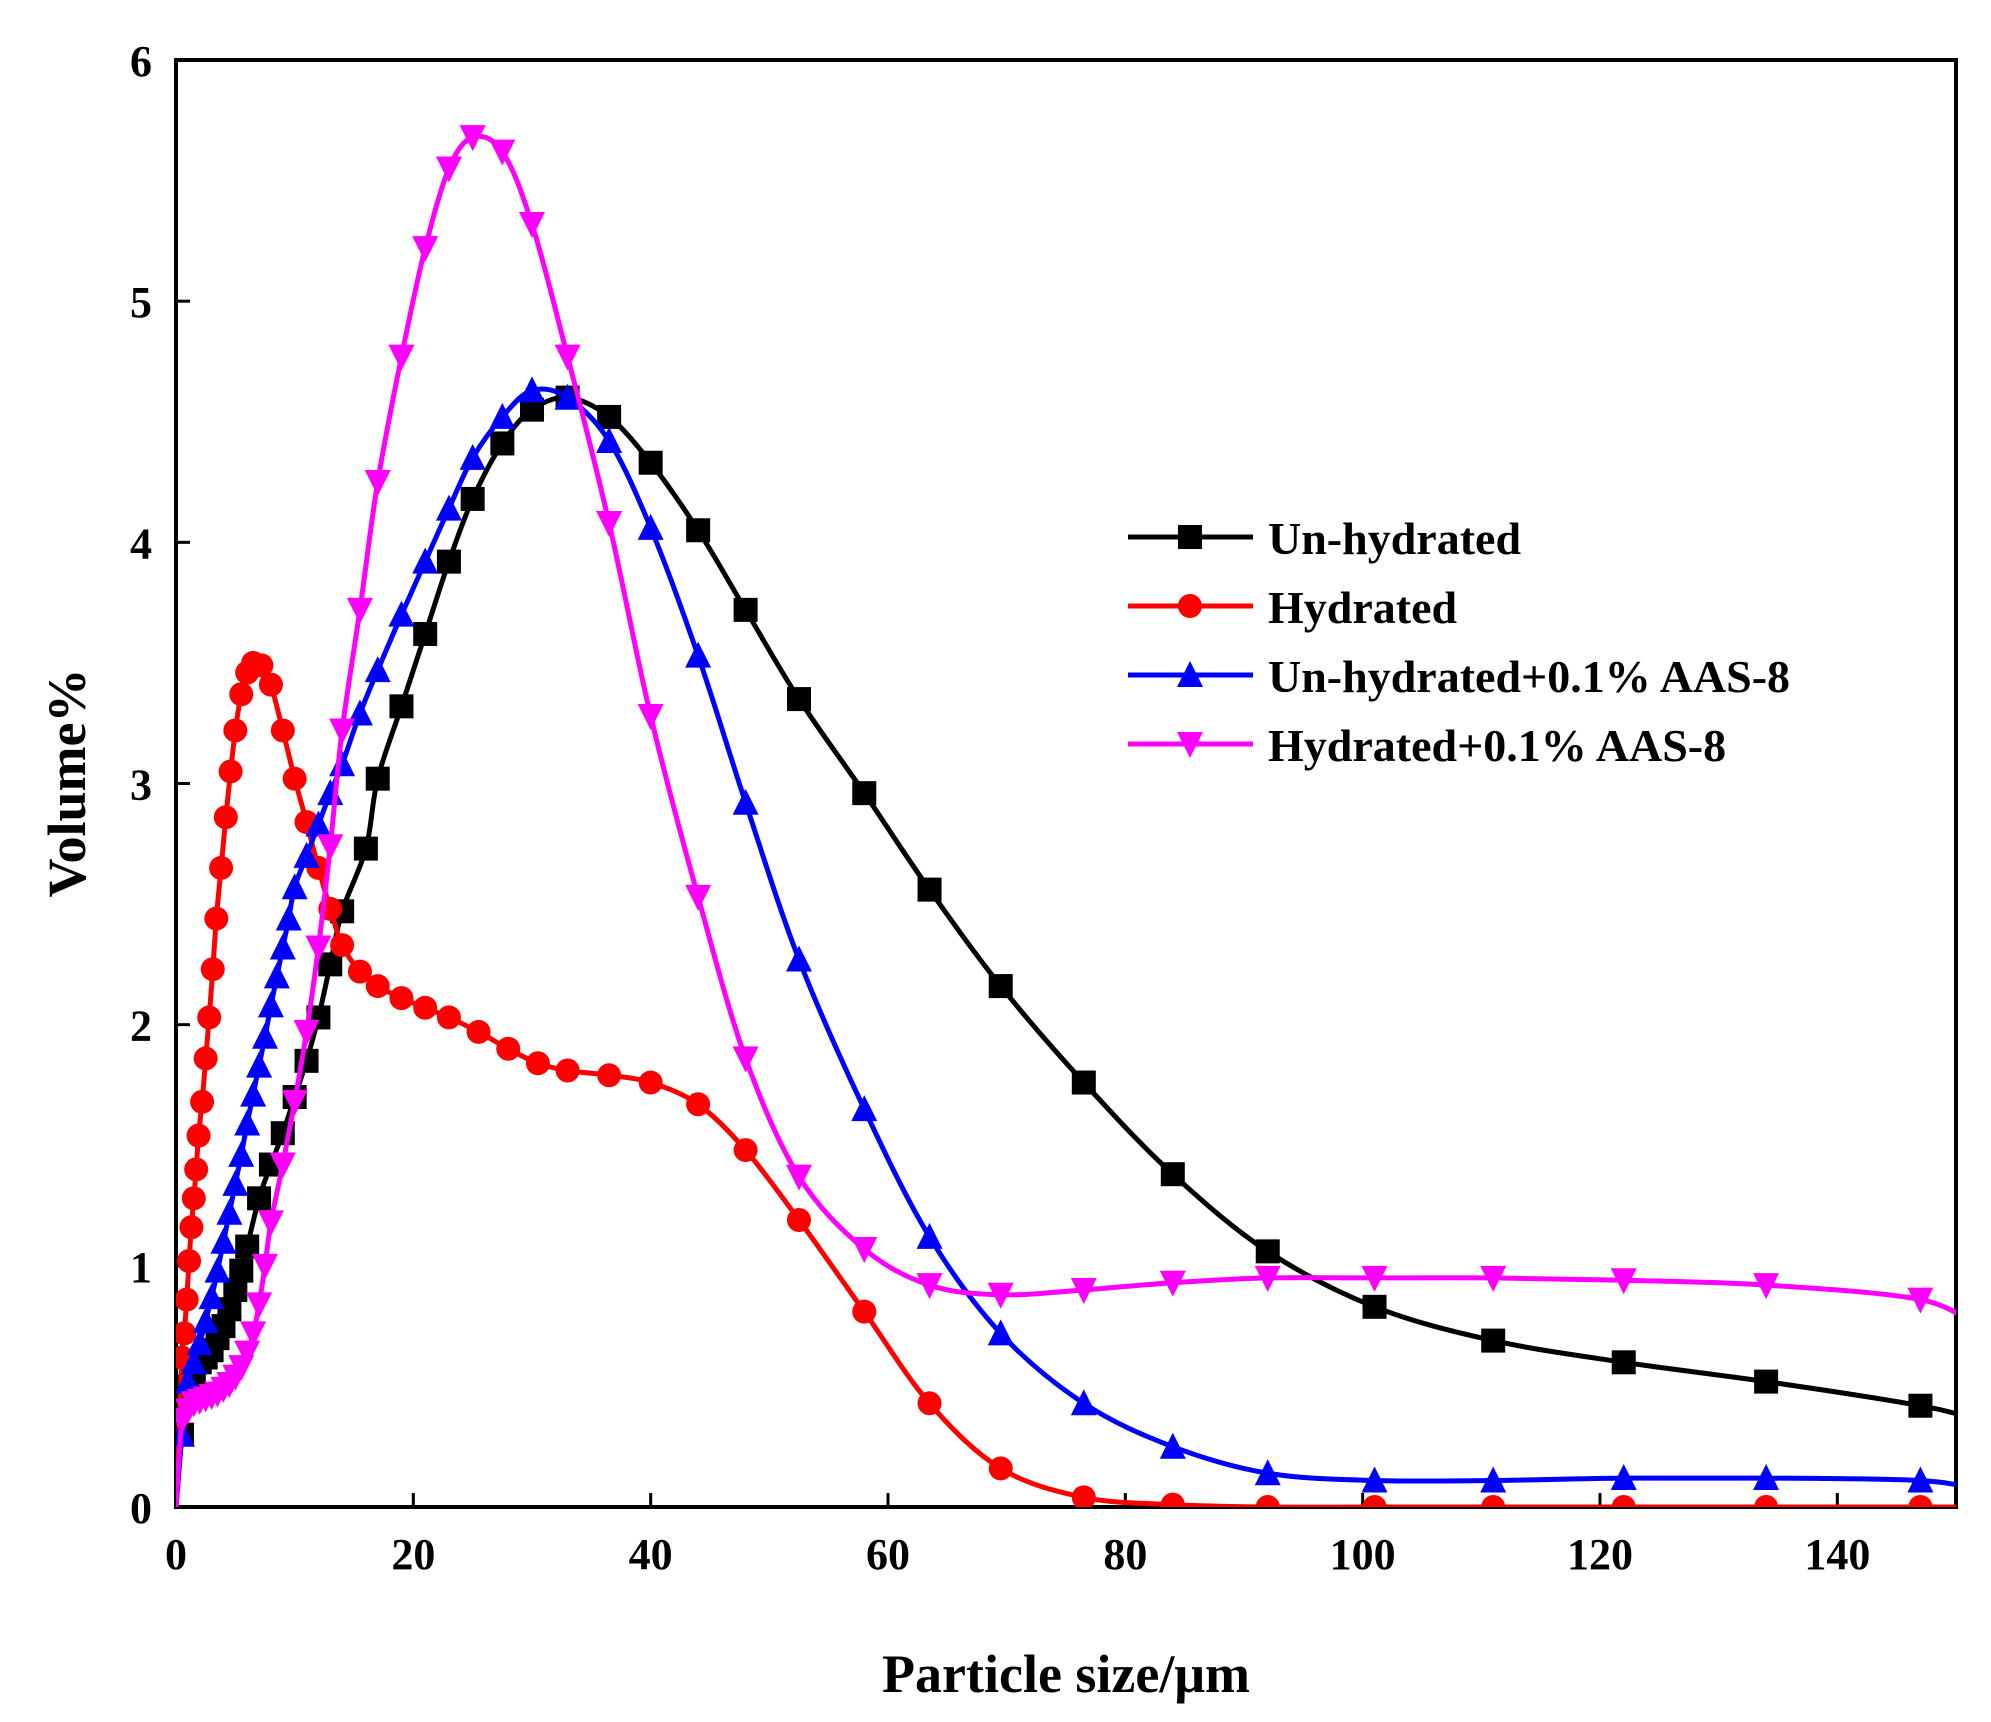 Image resolution: width=1991 pixels, height=1722 pixels. I want to click on x-axis-title: Particle size/μm, so click(1066, 1674).